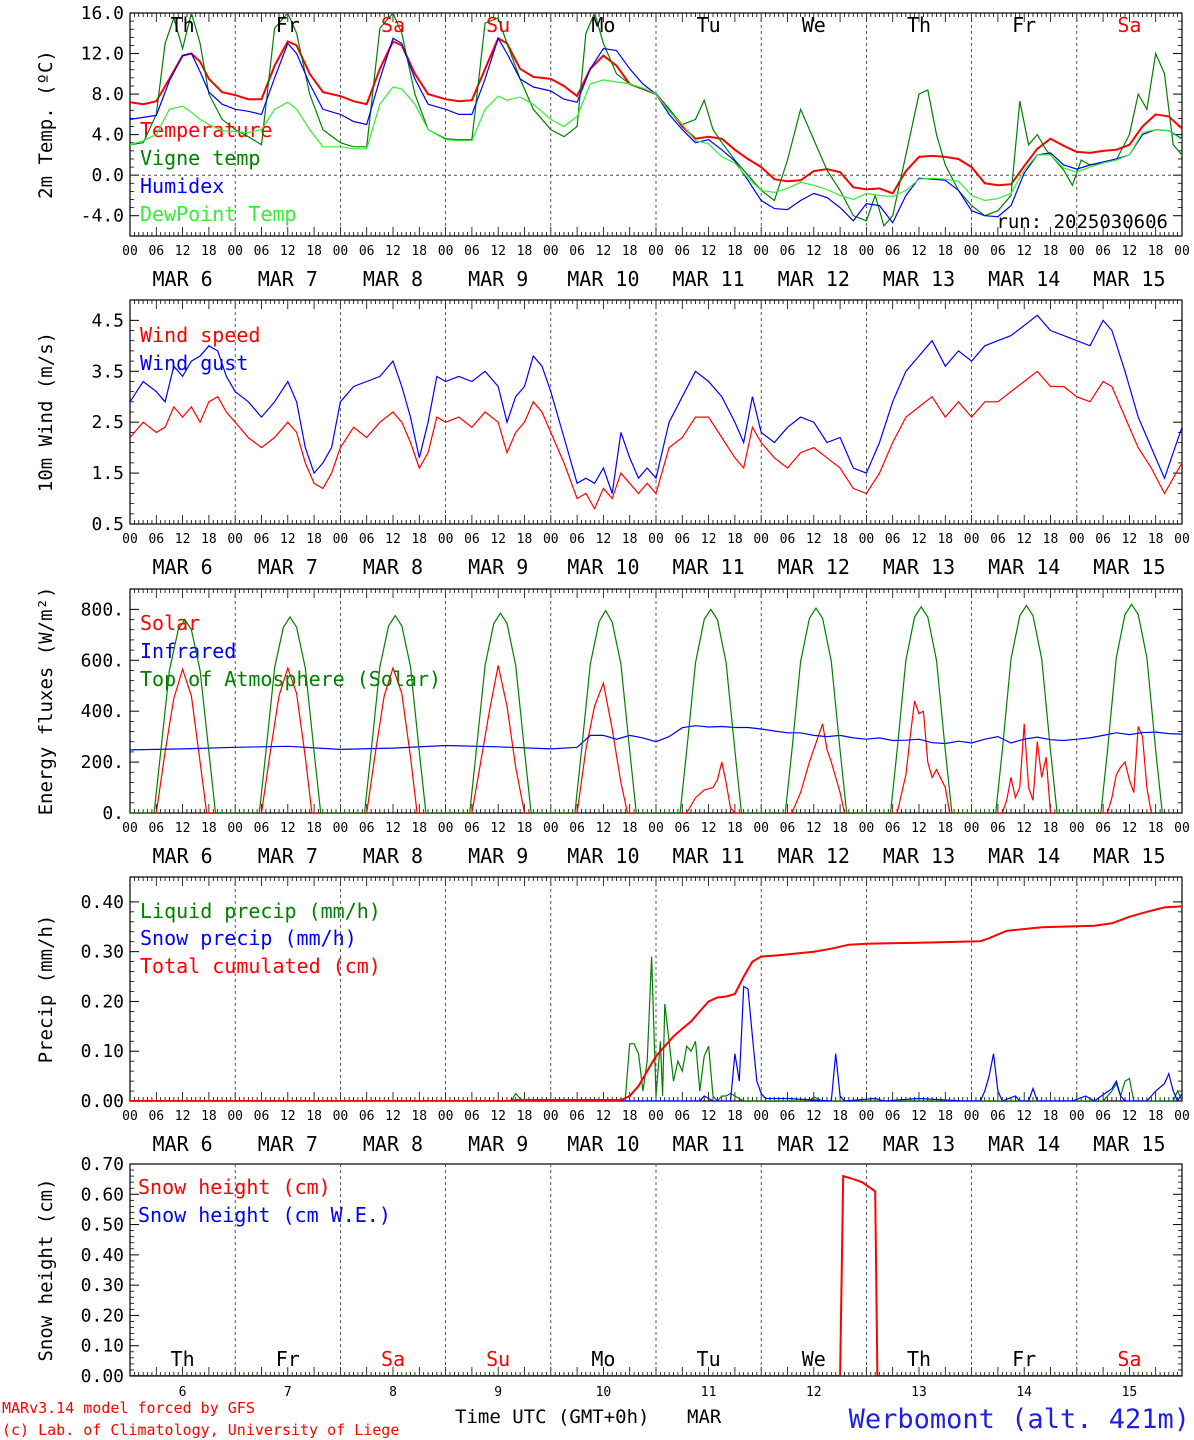 This screenshot has width=1194, height=1440. I want to click on y-tick-label: 0.0, so click(107, 175).